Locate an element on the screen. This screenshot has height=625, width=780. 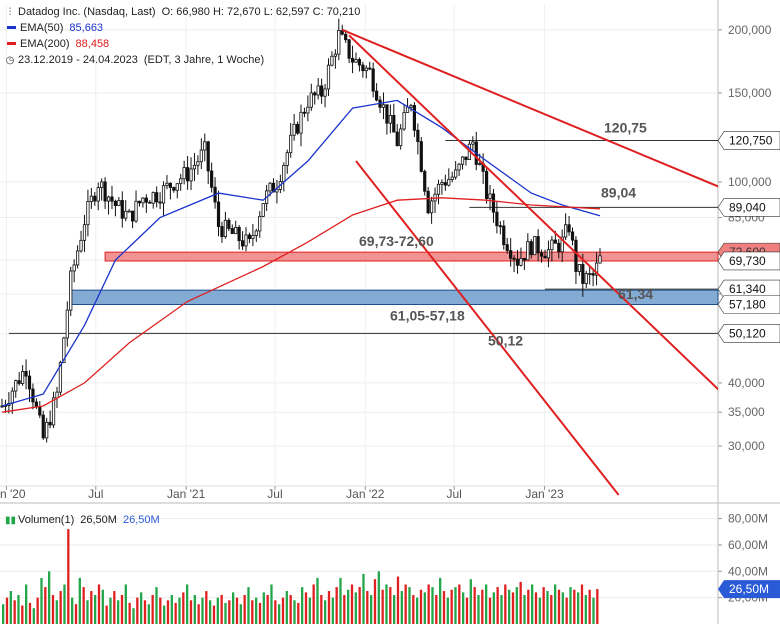
price-box-label: 57,180 is located at coordinates (747, 305).